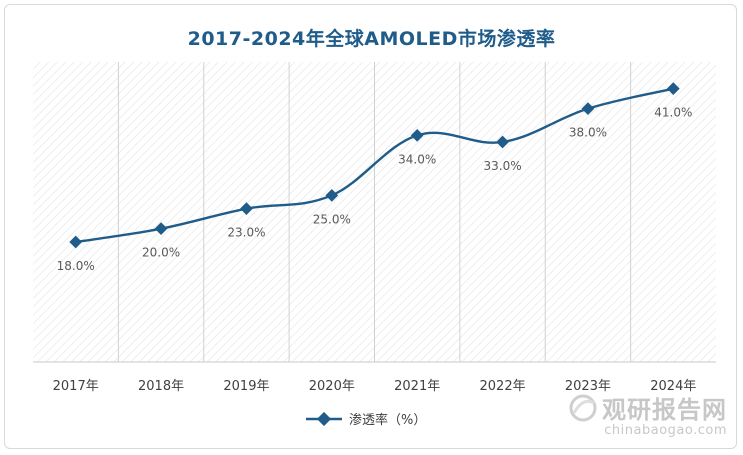  I want to click on data-label: 18.0%, so click(76, 266).